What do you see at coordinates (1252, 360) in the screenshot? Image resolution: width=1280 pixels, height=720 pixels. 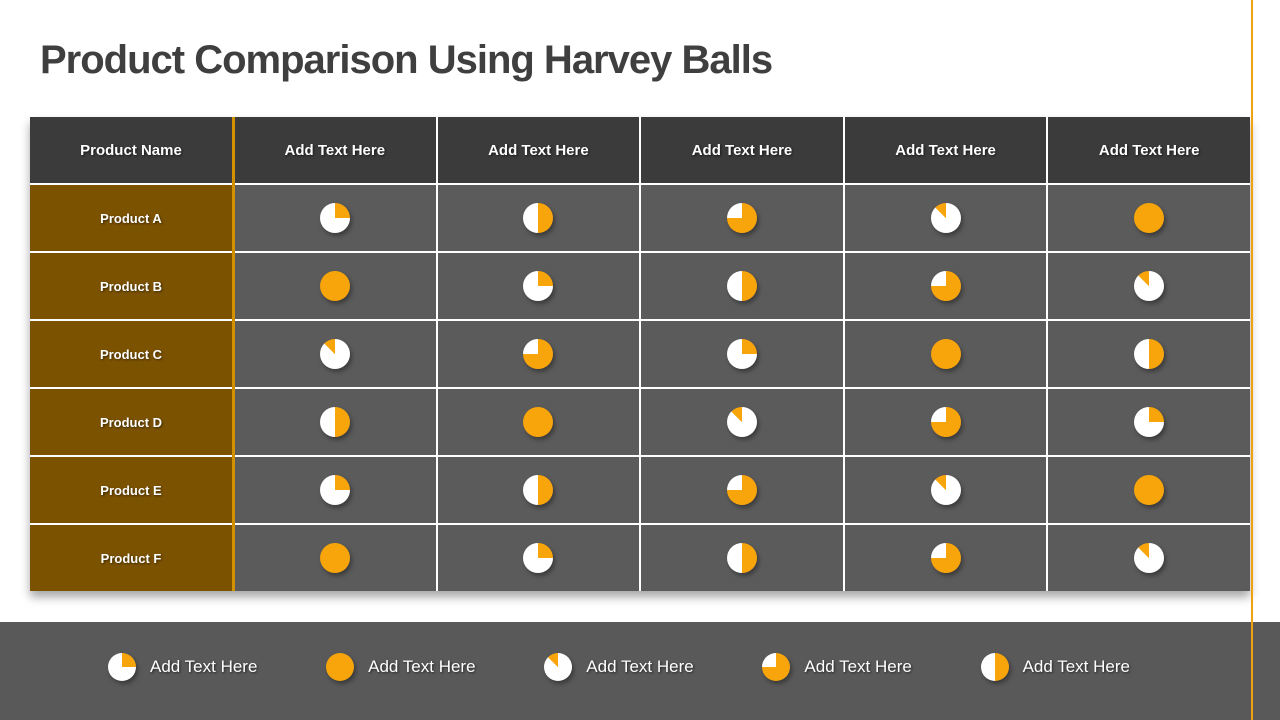 I see `right-accent-line` at bounding box center [1252, 360].